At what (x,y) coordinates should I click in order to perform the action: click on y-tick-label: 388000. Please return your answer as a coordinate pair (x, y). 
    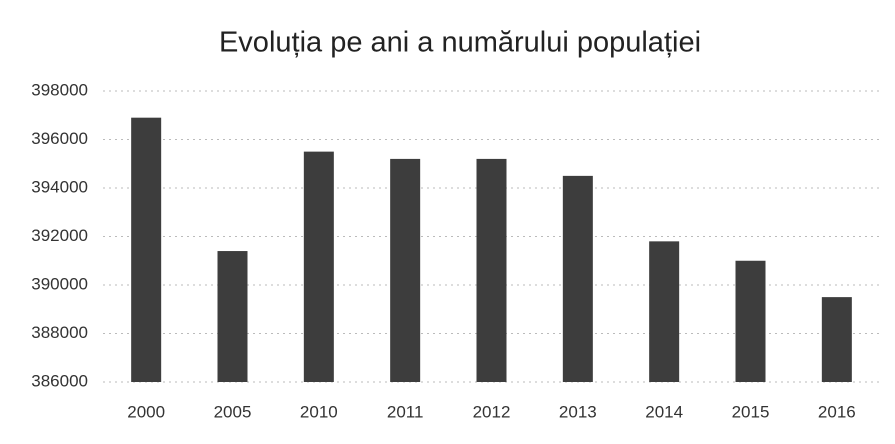
    Looking at the image, I should click on (59, 332).